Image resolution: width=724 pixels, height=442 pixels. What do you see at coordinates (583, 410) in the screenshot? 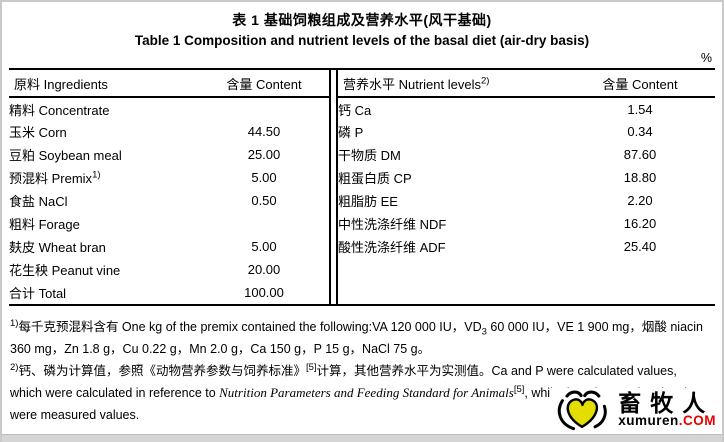
I see `heart-logo-icon` at bounding box center [583, 410].